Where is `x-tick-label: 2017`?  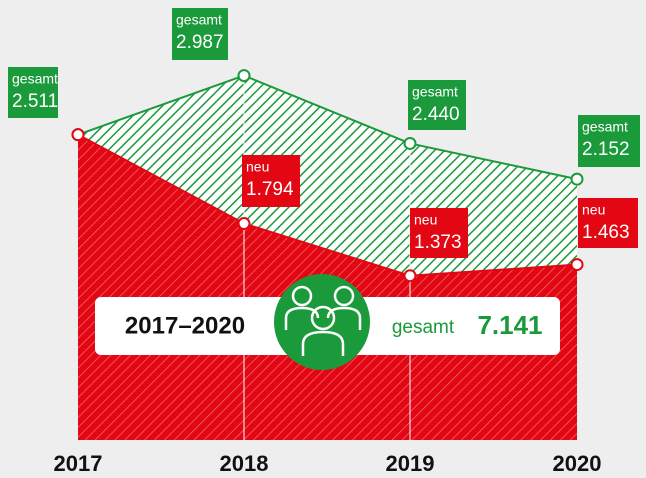
x-tick-label: 2017 is located at coordinates (78, 463).